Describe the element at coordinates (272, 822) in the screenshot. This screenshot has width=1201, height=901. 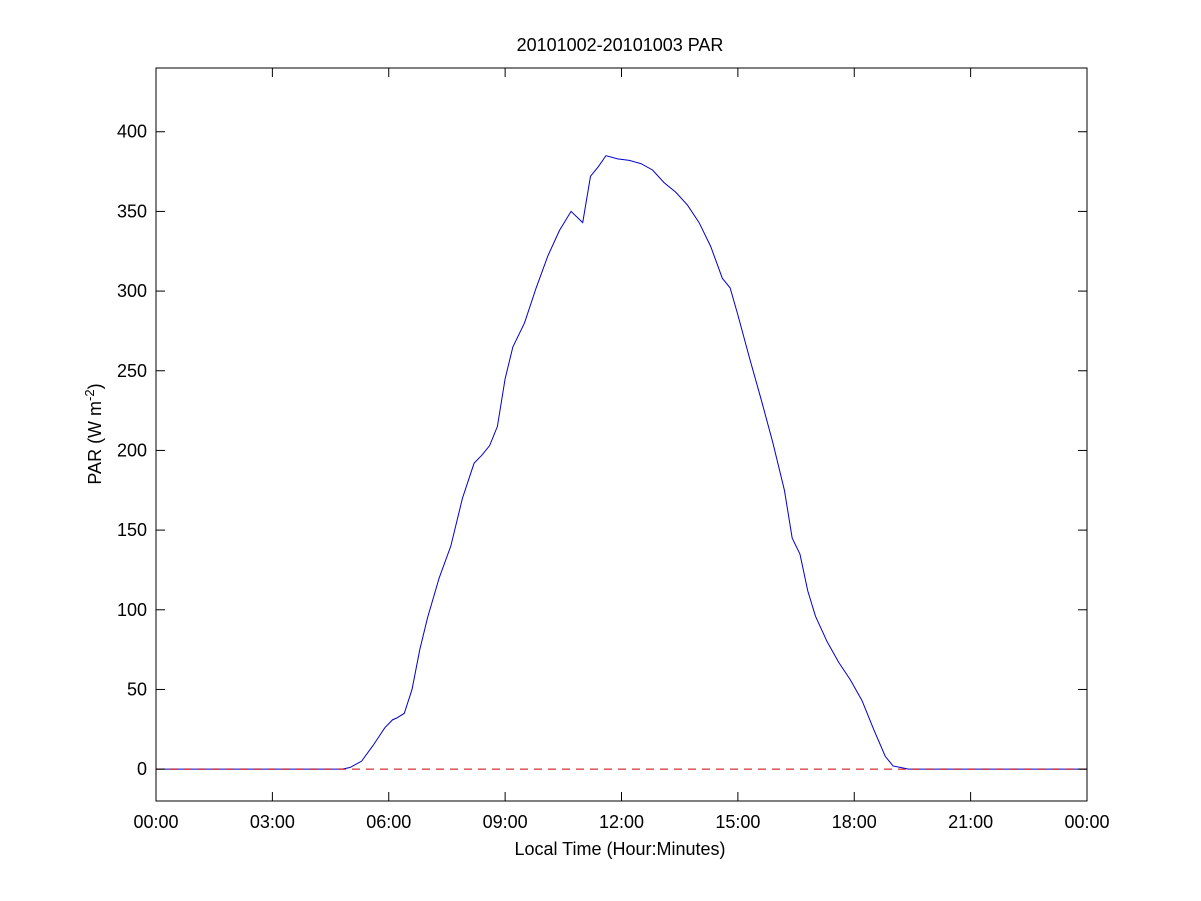
I see `x-tick-label: 03:00` at that location.